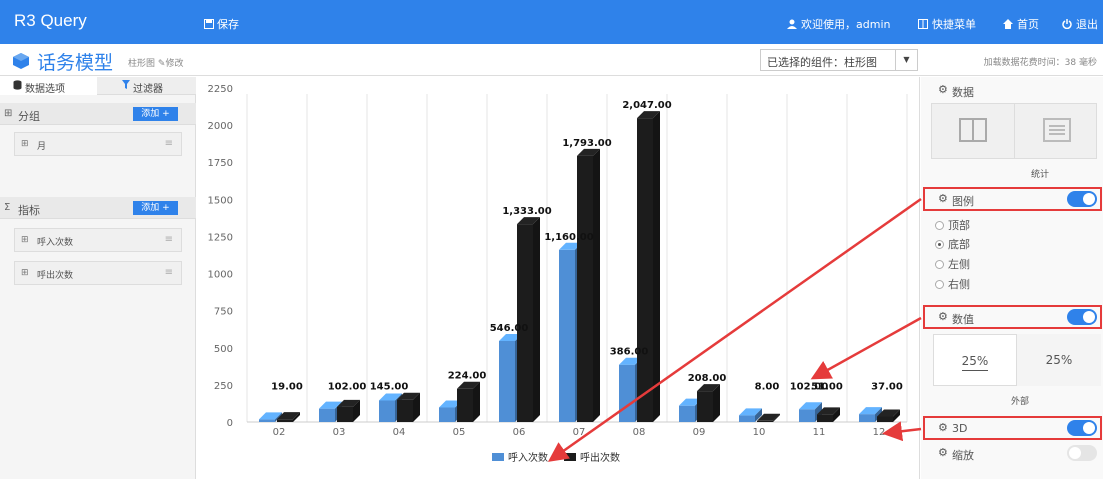  Describe the element at coordinates (528, 457) in the screenshot. I see `legend-label: 呼入次数` at that location.